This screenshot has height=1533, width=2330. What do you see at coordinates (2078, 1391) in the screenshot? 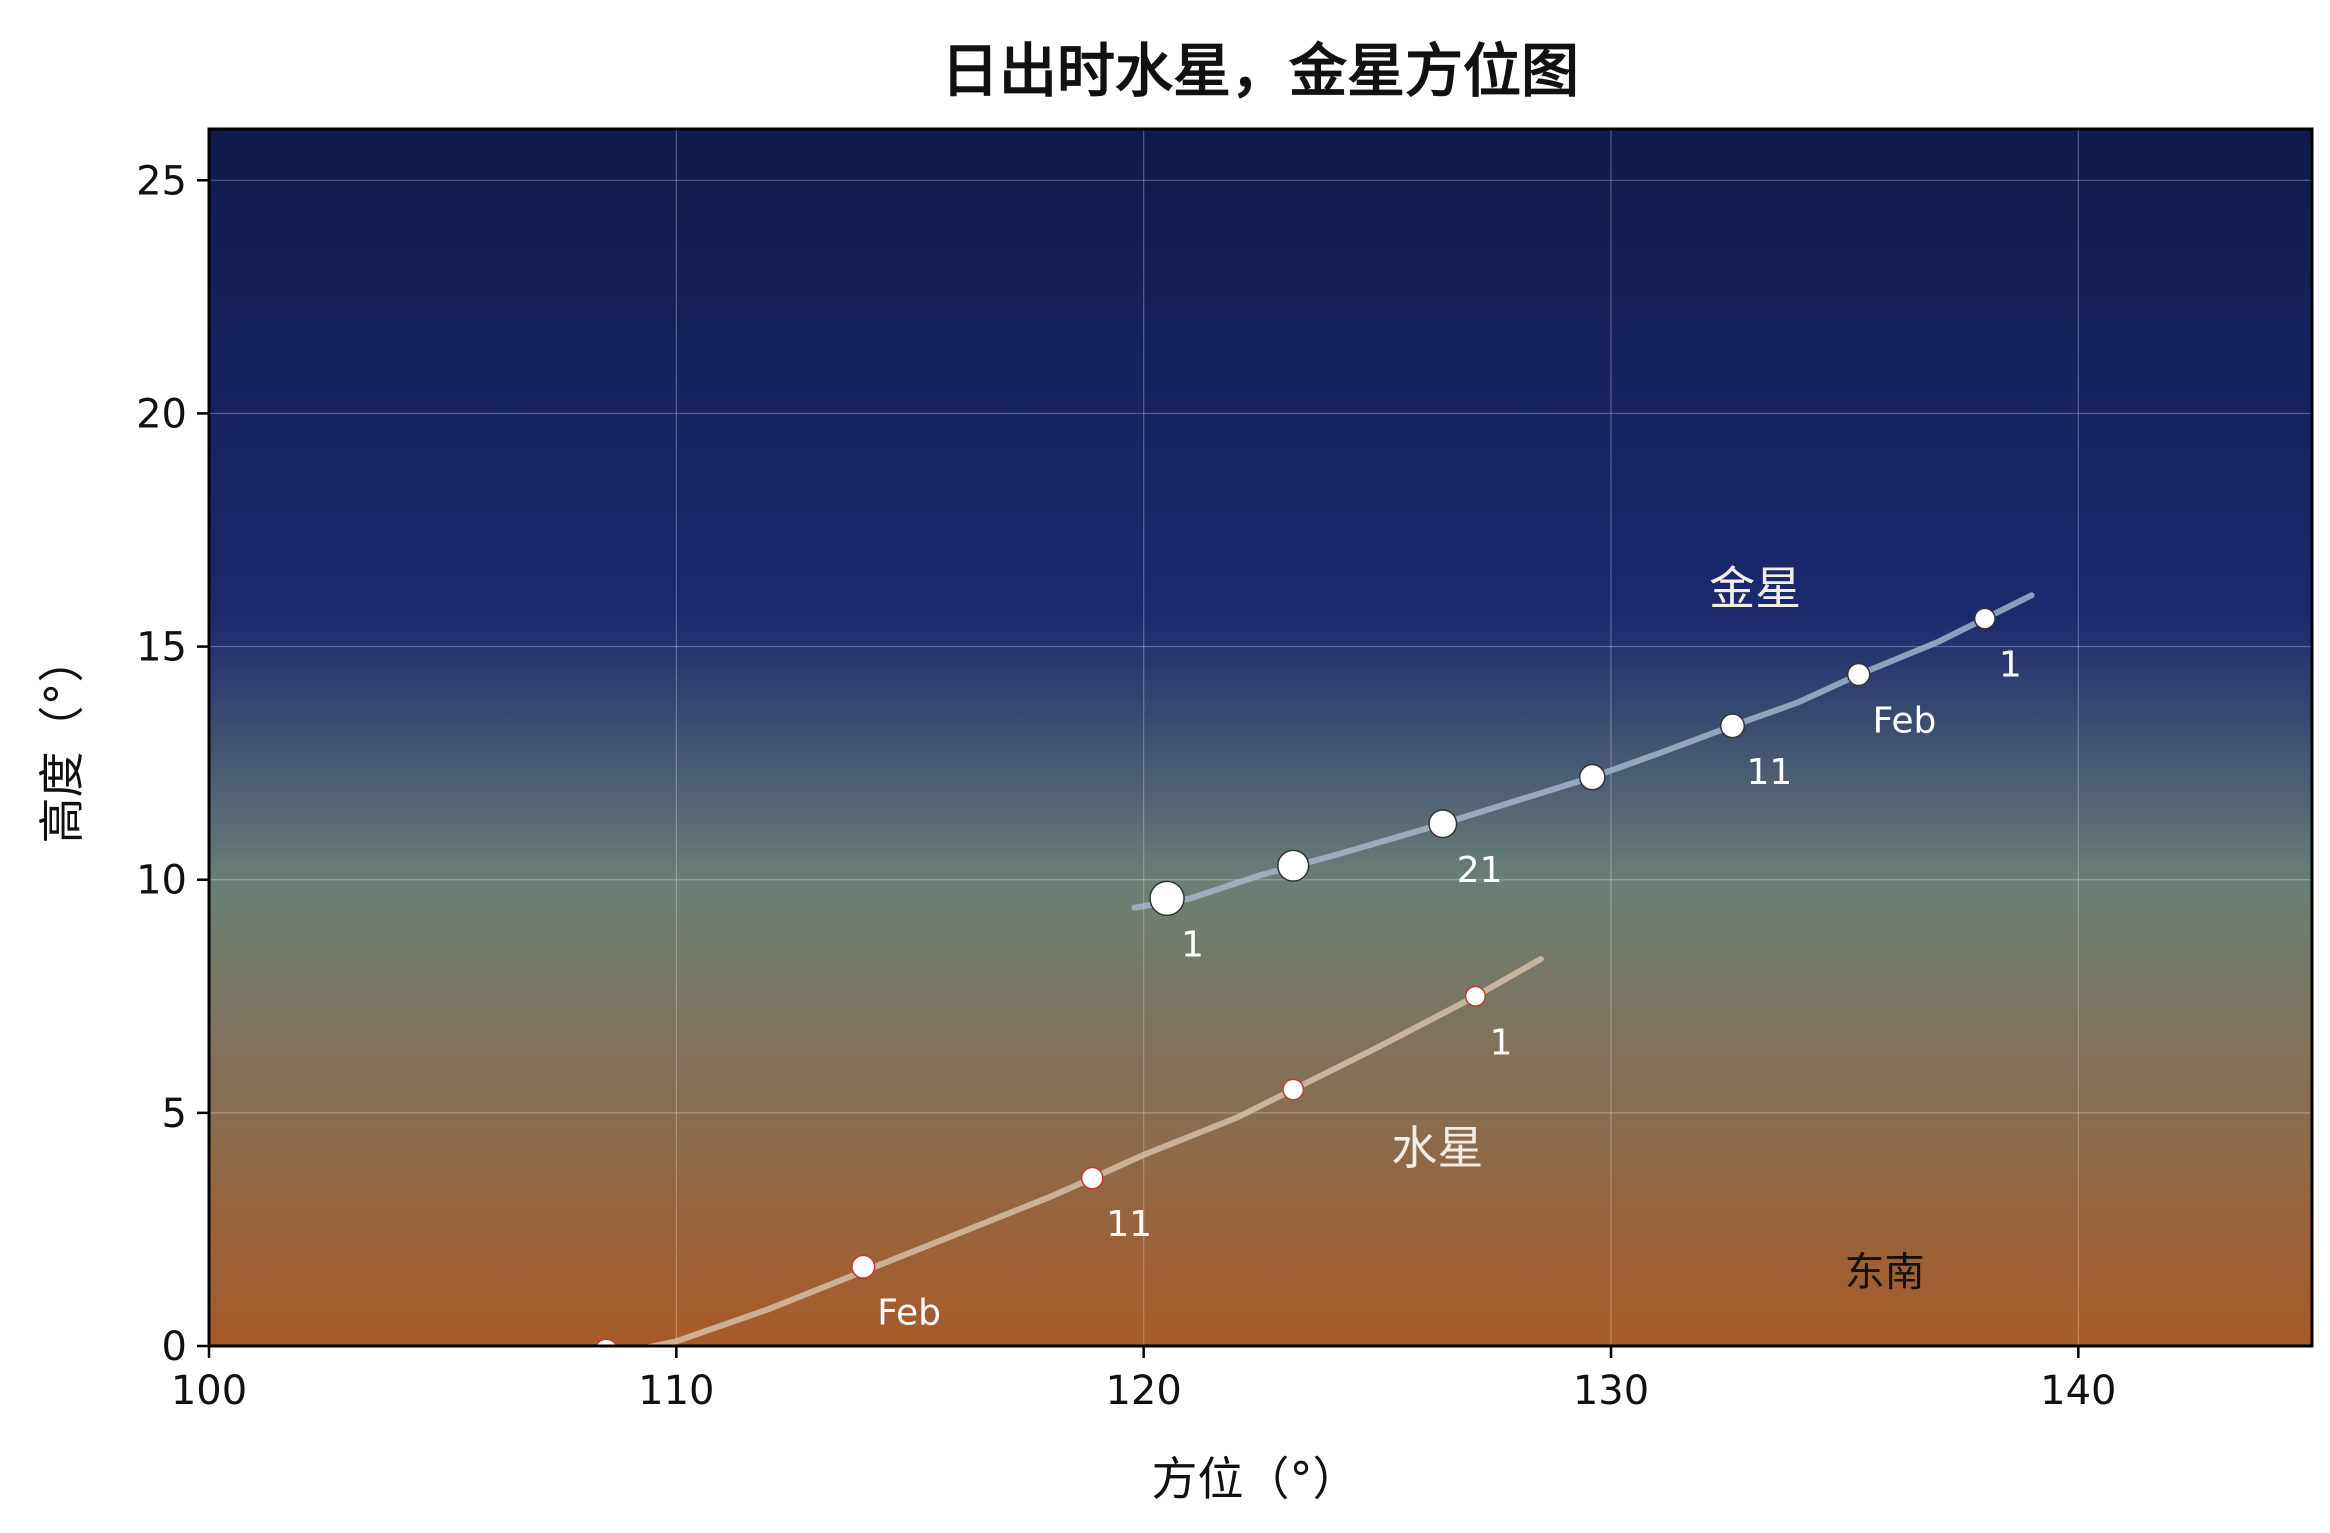
I see `x-tick-label: 140` at bounding box center [2078, 1391].